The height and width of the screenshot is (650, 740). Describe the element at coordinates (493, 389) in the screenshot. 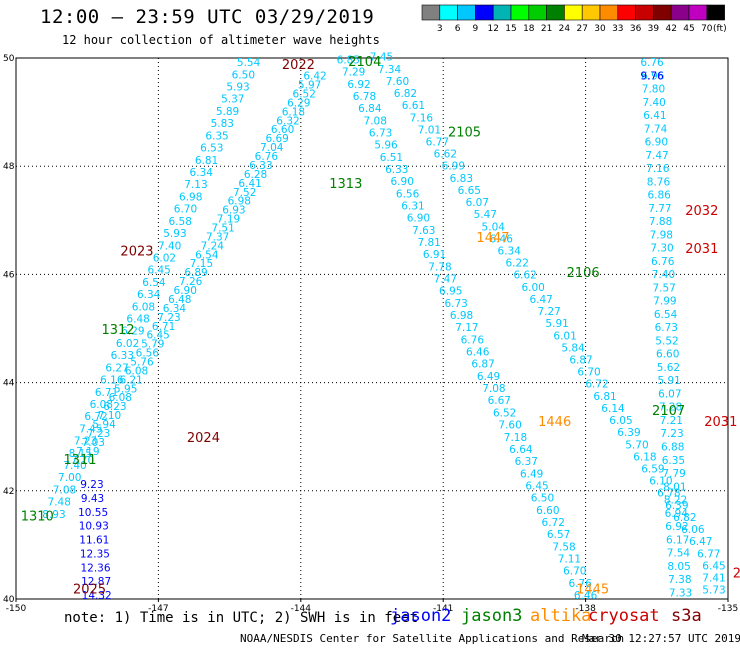

I see `wave-height-value: 7.08` at that location.